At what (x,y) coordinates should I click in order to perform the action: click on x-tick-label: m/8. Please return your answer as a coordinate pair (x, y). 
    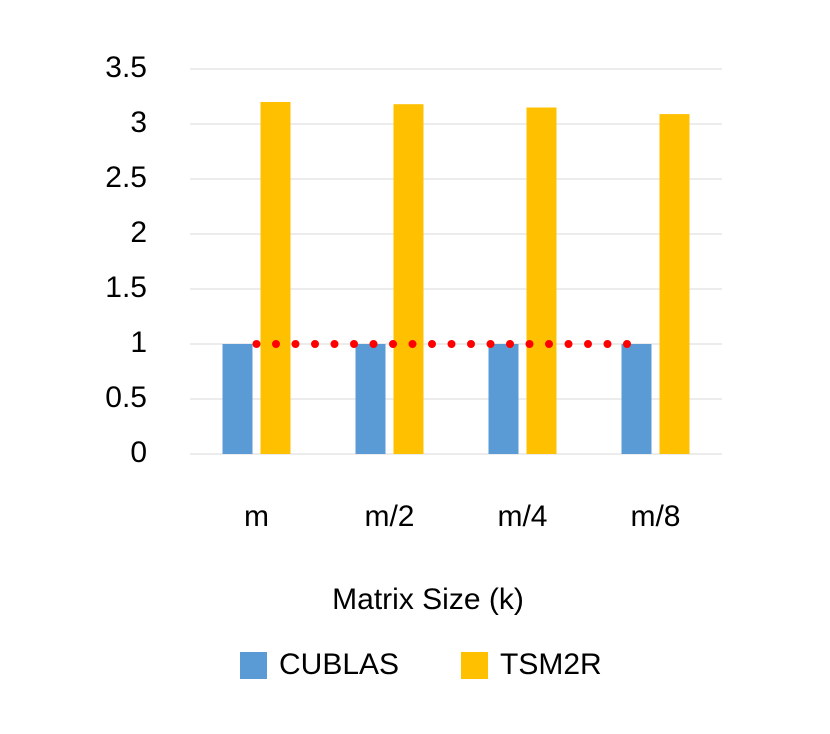
    Looking at the image, I should click on (655, 516).